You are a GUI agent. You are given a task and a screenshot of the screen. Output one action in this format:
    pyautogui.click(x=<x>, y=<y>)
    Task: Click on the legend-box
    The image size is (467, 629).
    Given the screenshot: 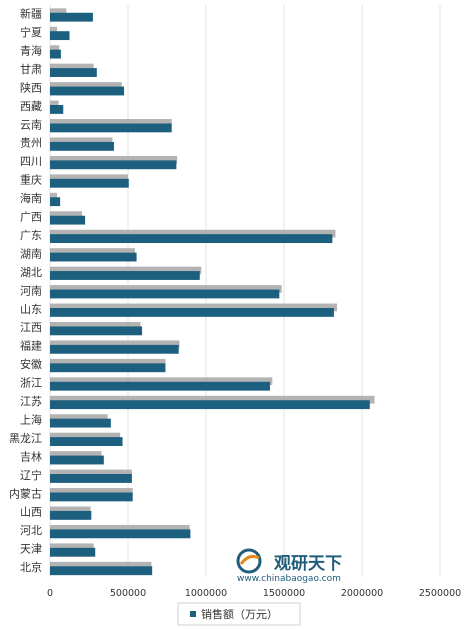 What is the action you would take?
    pyautogui.click(x=239, y=614)
    